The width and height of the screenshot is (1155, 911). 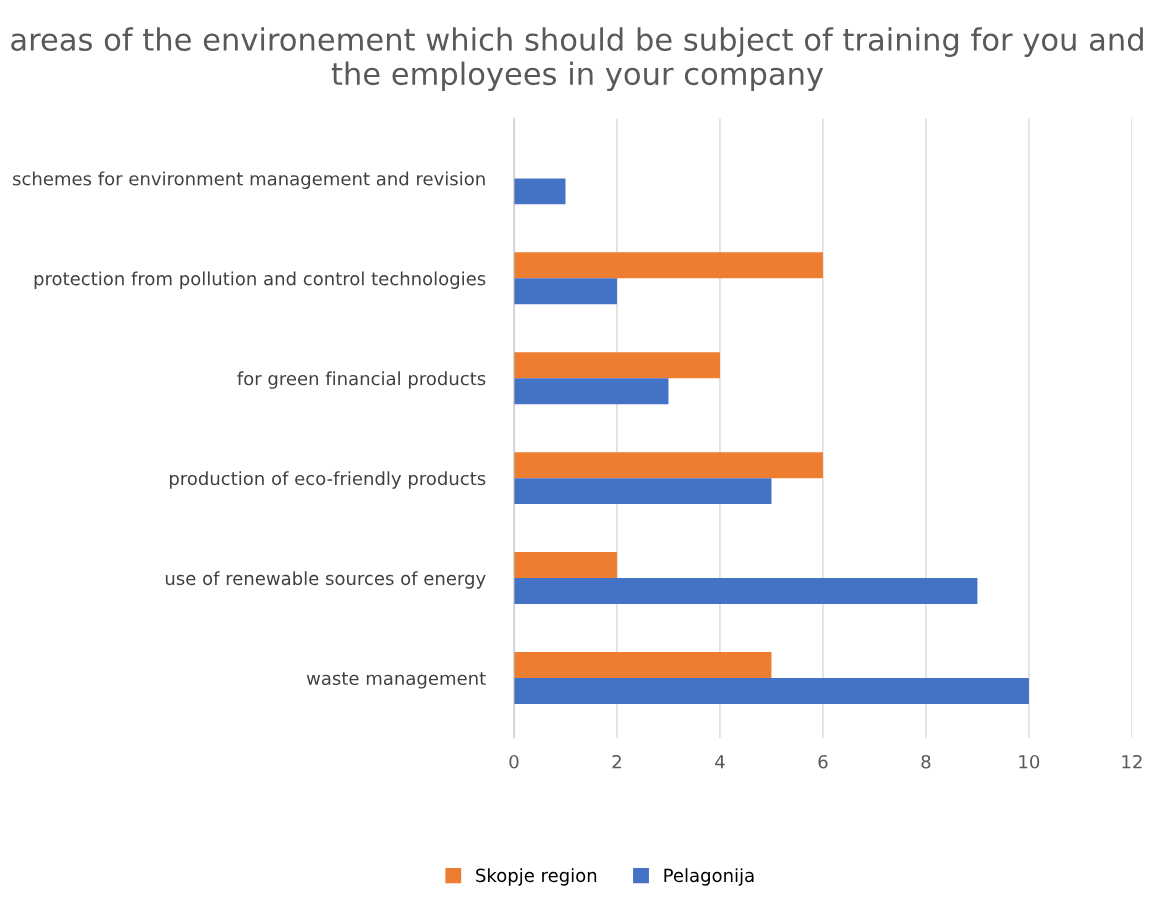 I want to click on x-tick-label: 10, so click(x=1029, y=761).